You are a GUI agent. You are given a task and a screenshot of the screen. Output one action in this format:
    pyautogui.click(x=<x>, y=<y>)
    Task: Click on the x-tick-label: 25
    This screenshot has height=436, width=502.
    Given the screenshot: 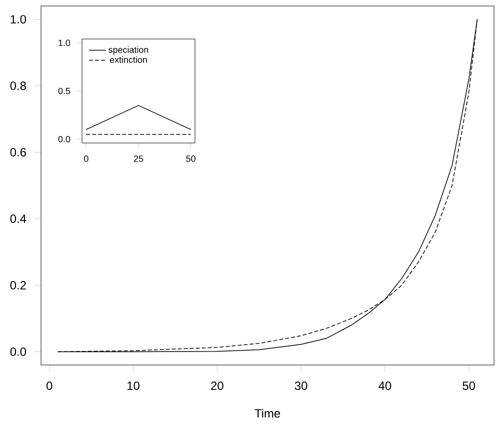 What is the action you would take?
    pyautogui.click(x=139, y=159)
    